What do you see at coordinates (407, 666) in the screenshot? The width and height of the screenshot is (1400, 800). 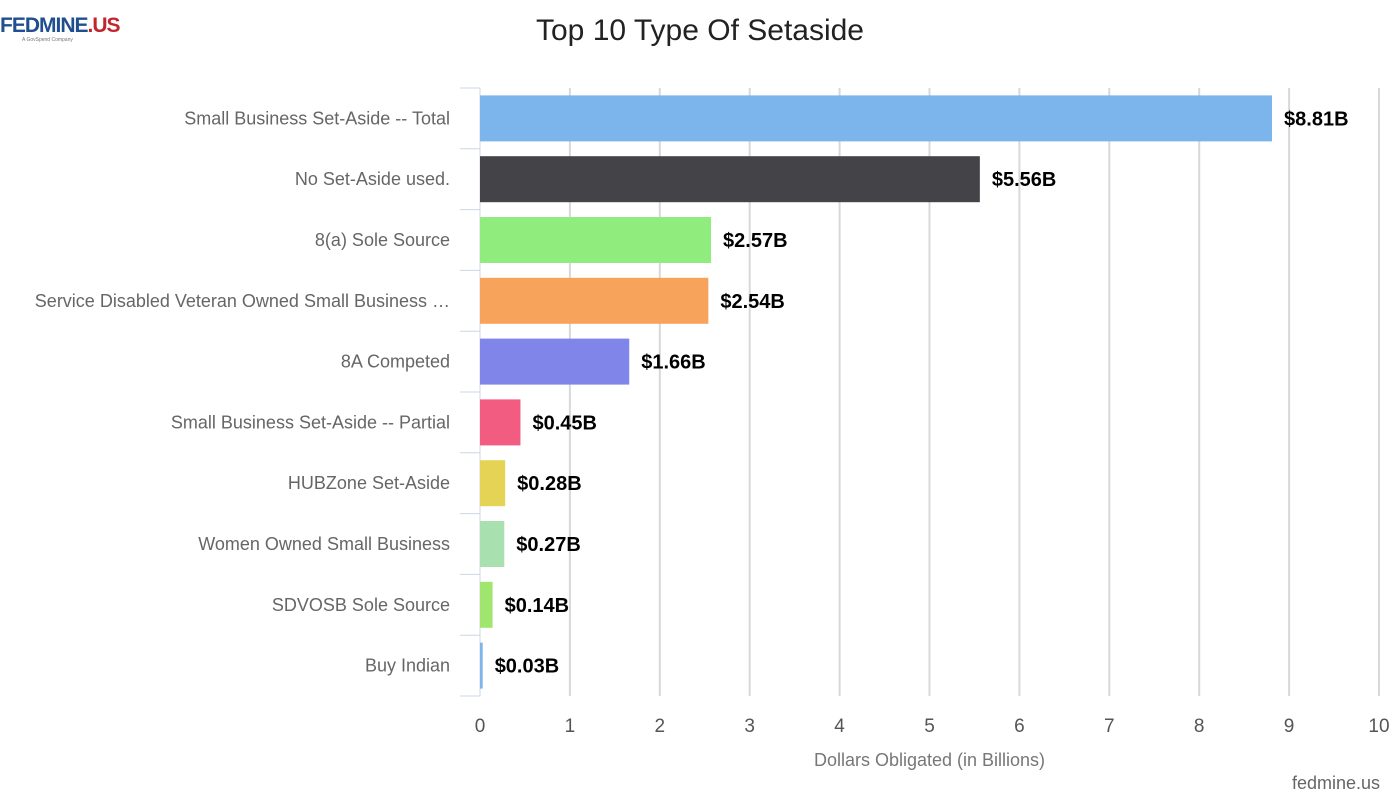 I see `category-label: Buy Indian` at bounding box center [407, 666].